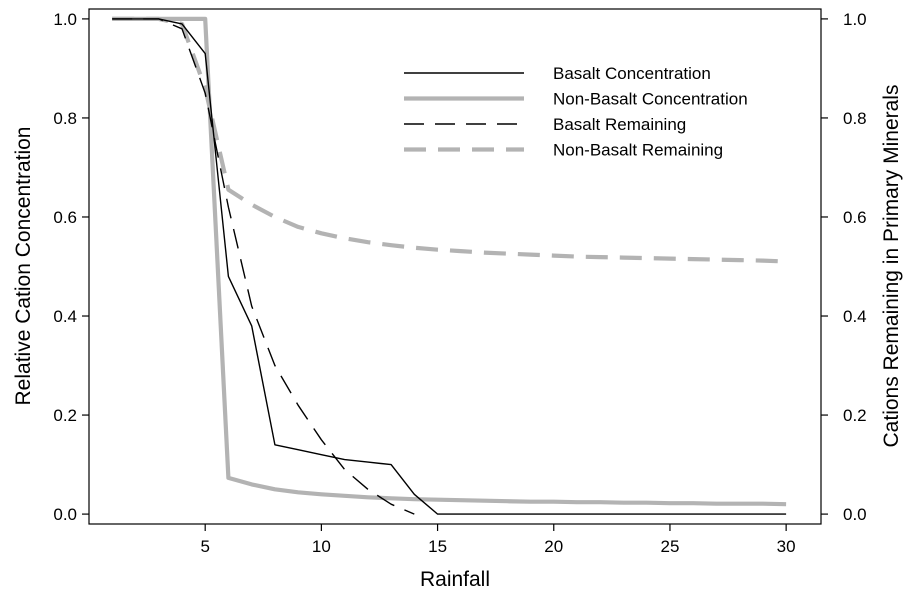 The image size is (906, 593). What do you see at coordinates (65, 514) in the screenshot?
I see `y-tick-label: 0.0` at bounding box center [65, 514].